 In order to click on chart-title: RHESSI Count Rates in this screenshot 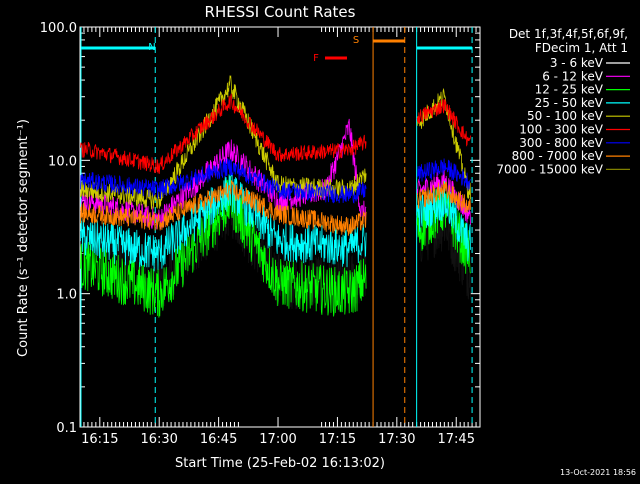, I will do `click(280, 12)`.